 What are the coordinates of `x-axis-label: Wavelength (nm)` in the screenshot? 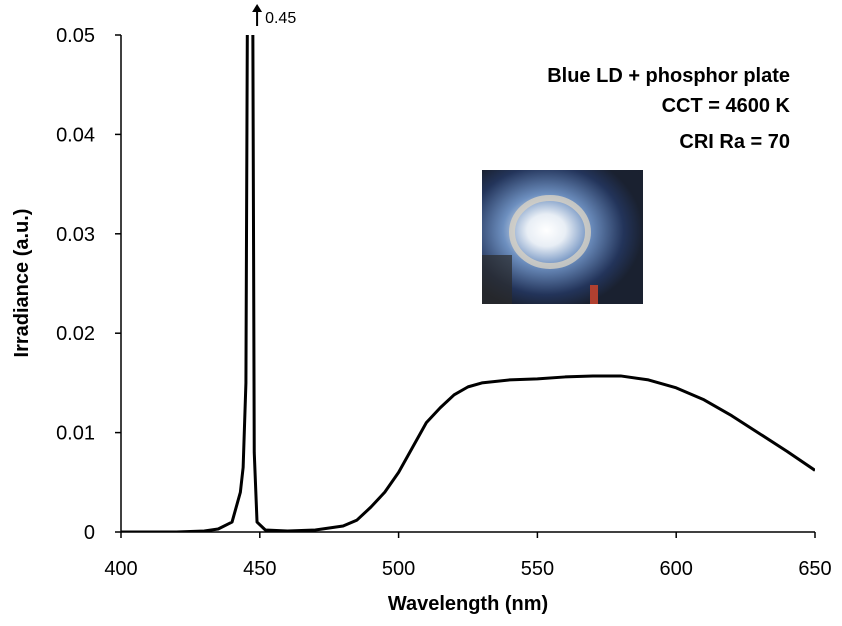 It's located at (468, 604).